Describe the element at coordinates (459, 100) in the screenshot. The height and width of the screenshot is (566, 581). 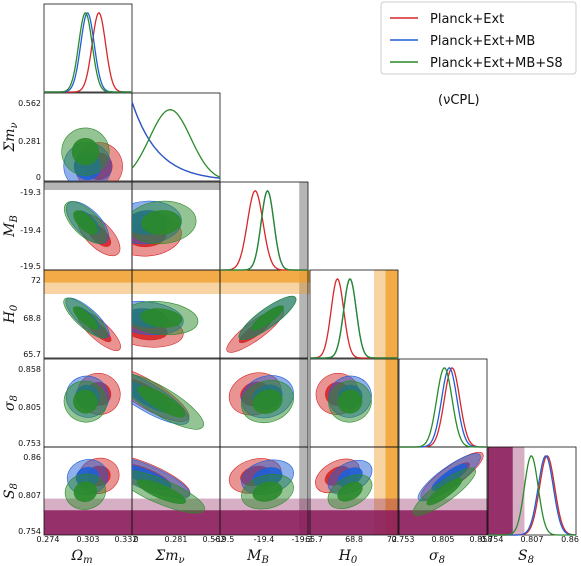
I see `model-annotation: (νCPL)` at that location.